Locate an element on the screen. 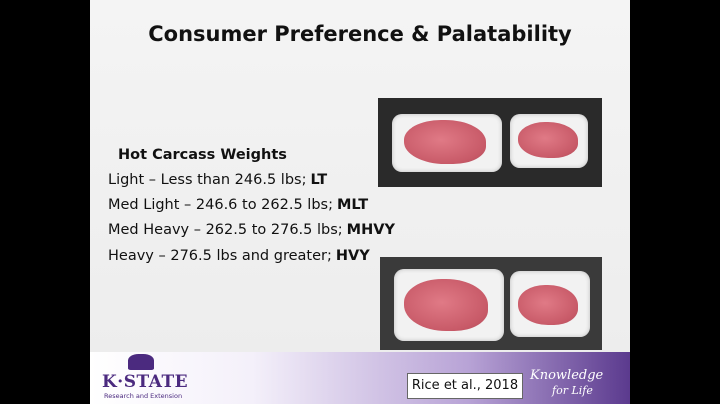 The width and height of the screenshot is (720, 404). item-abbr: MLT is located at coordinates (352, 205).